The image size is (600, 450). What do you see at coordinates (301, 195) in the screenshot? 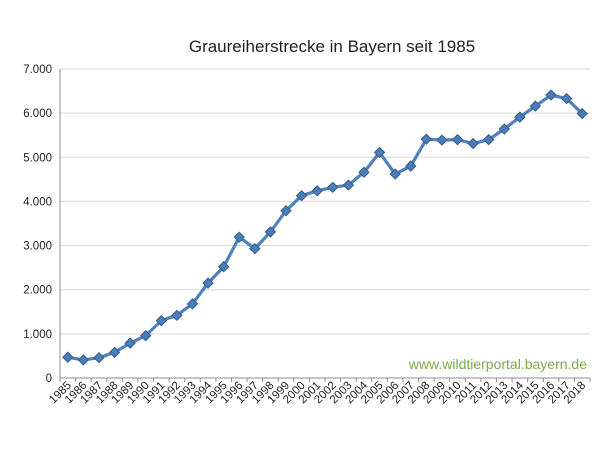
I see `data-point-2000` at bounding box center [301, 195].